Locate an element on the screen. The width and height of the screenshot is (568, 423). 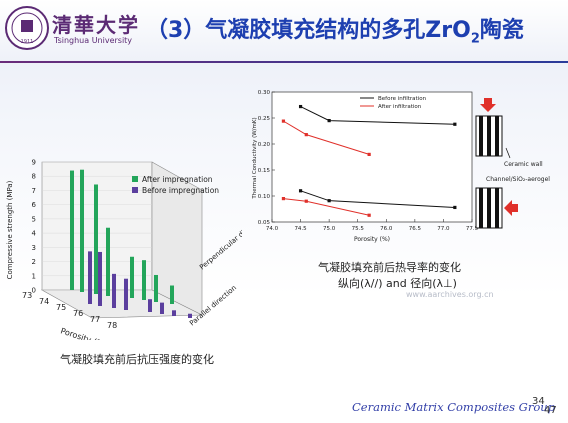
y-tick-label: 5 is located at coordinates (34, 219).